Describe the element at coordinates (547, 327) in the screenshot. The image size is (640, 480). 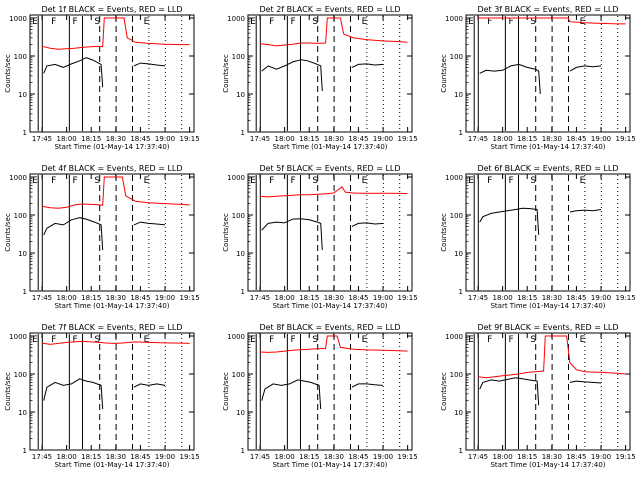
I see `panel-title: Det 9f BLACK = Events, RED = LLD` at that location.